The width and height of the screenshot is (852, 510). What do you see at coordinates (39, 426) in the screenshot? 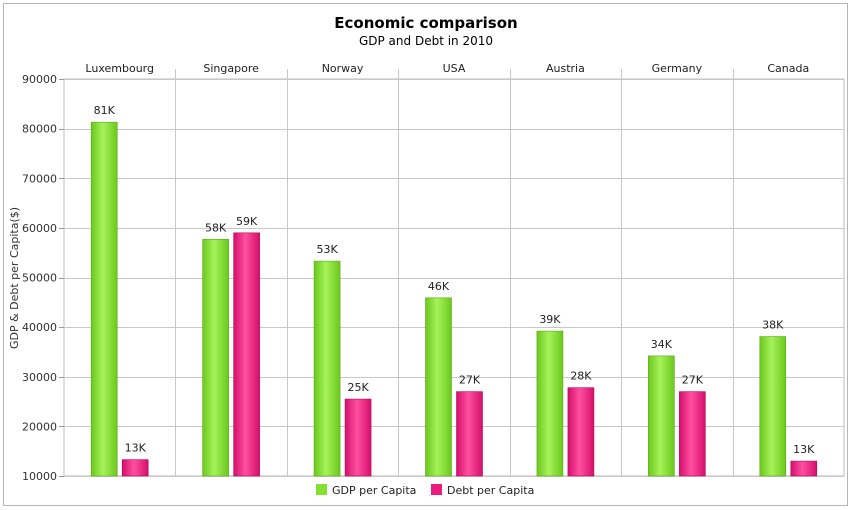
I see `y-tick-label-20000: 20000` at bounding box center [39, 426].